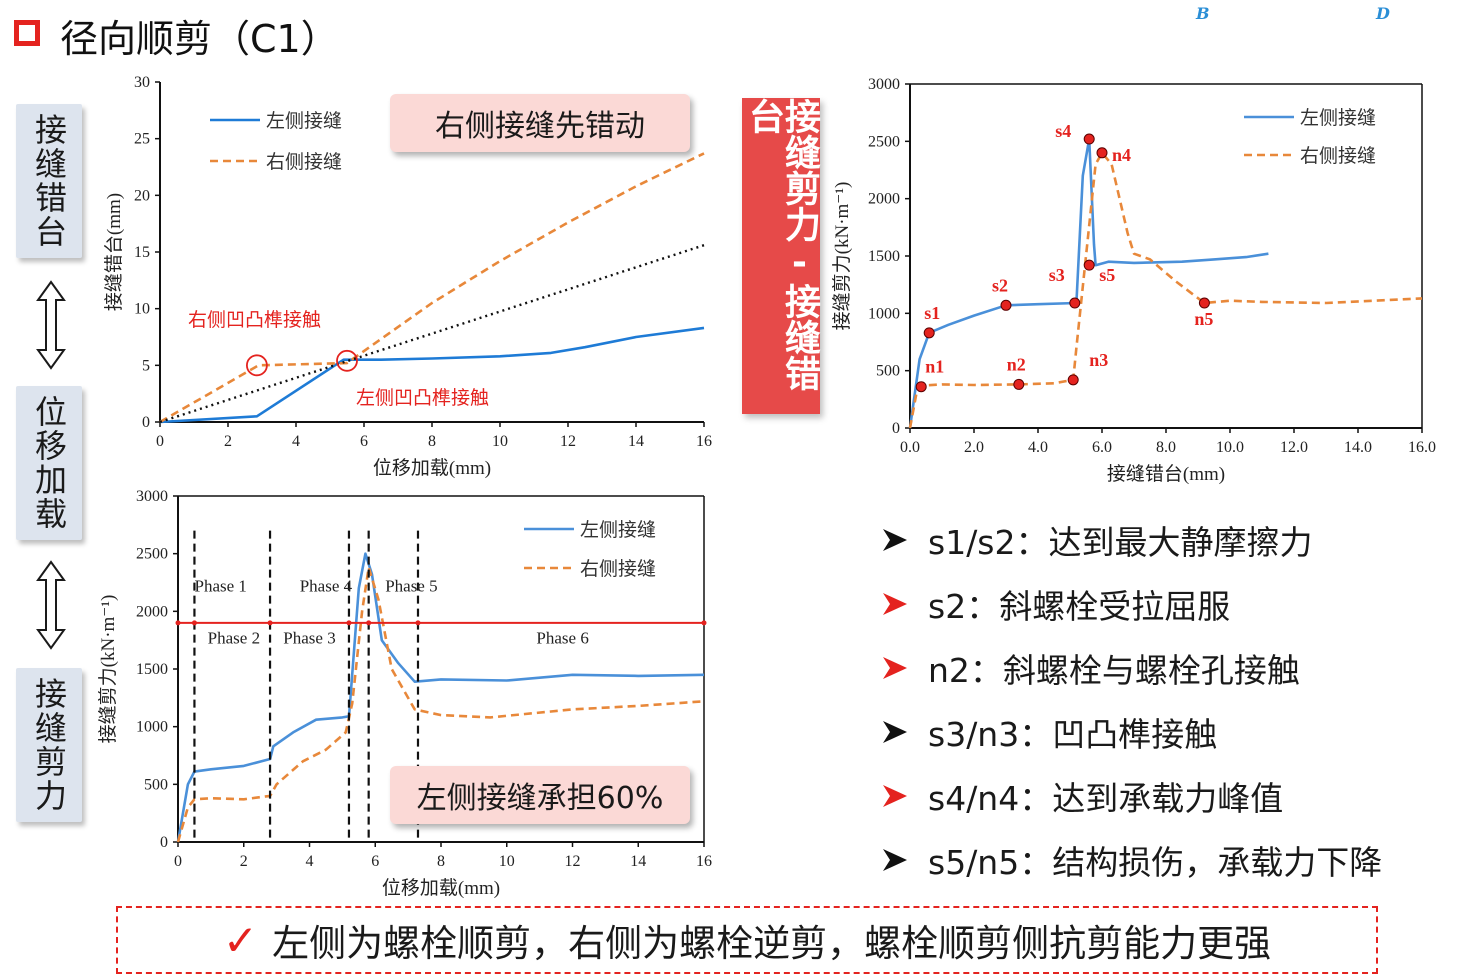  What do you see at coordinates (1120, 542) in the screenshot?
I see `bullet-text: s1/s2：达到最大静摩擦力` at bounding box center [1120, 542].